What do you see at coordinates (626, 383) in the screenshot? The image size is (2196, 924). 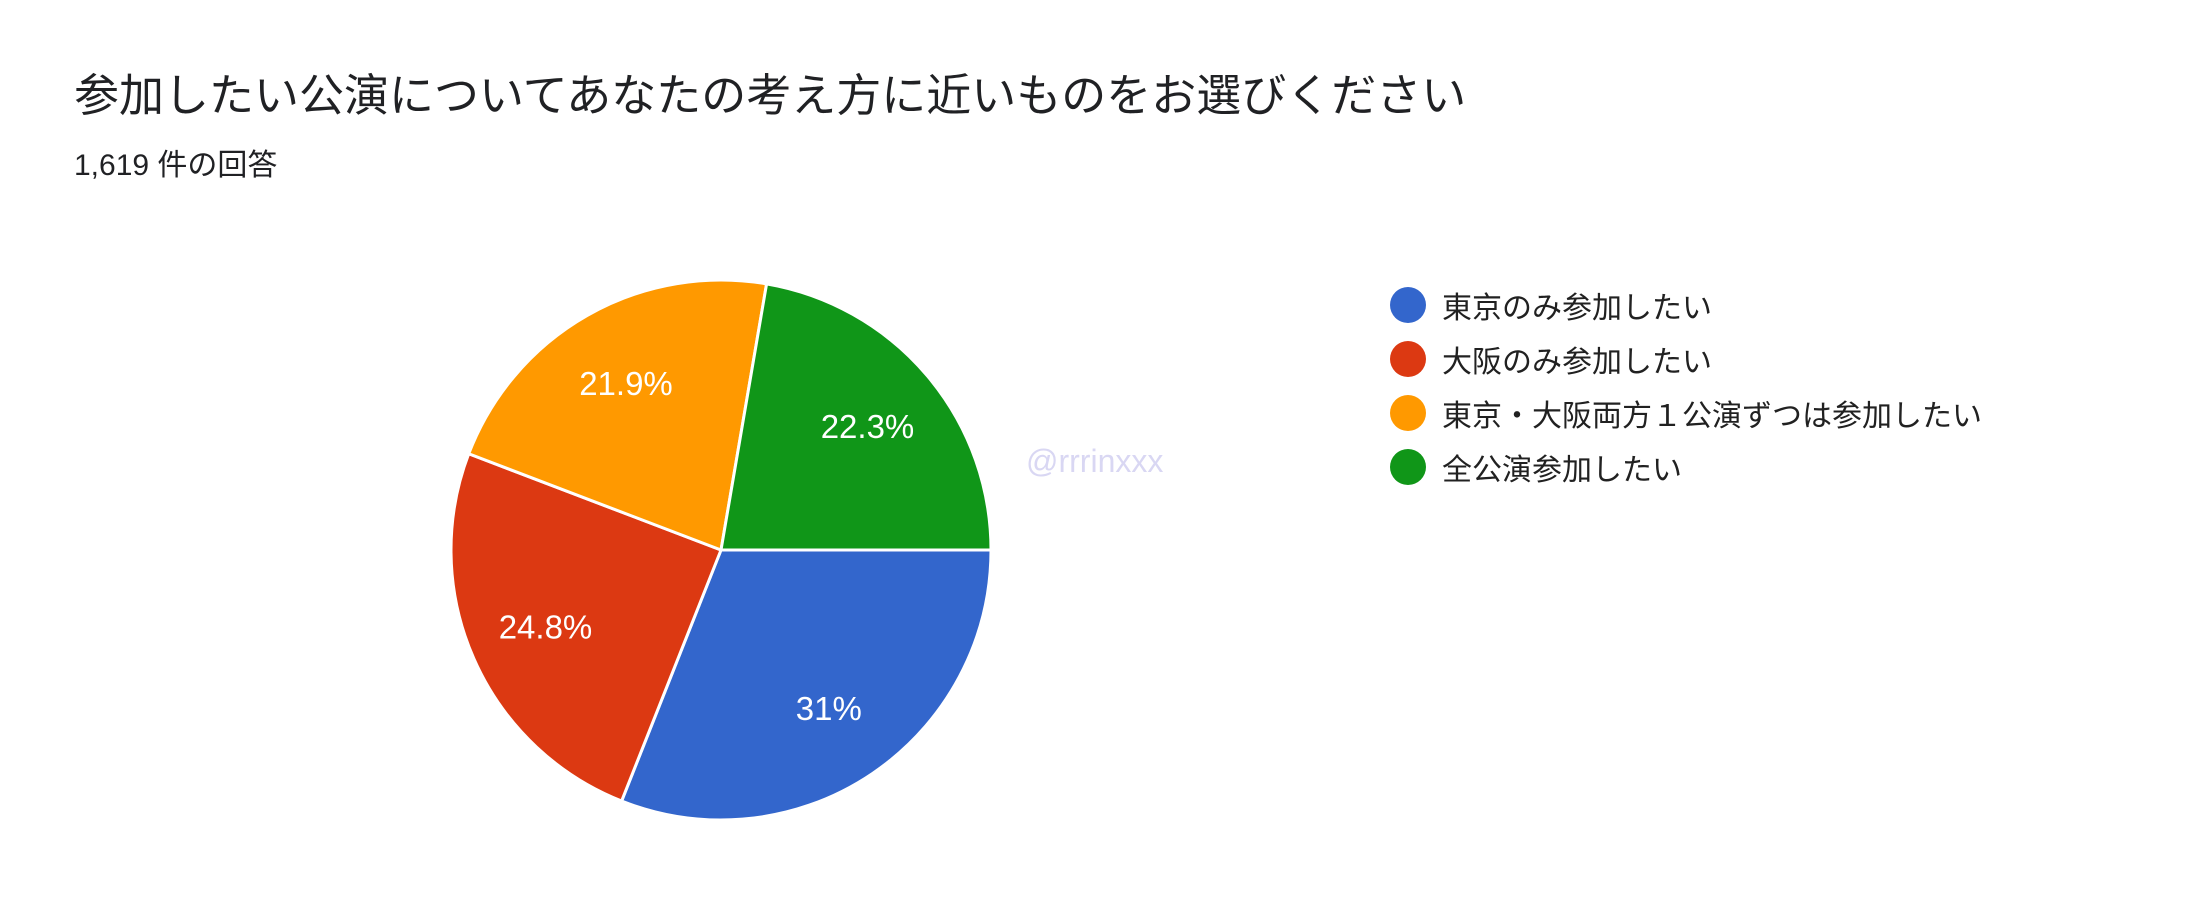 I see `pie-slice-label-2: 21.9%` at bounding box center [626, 383].